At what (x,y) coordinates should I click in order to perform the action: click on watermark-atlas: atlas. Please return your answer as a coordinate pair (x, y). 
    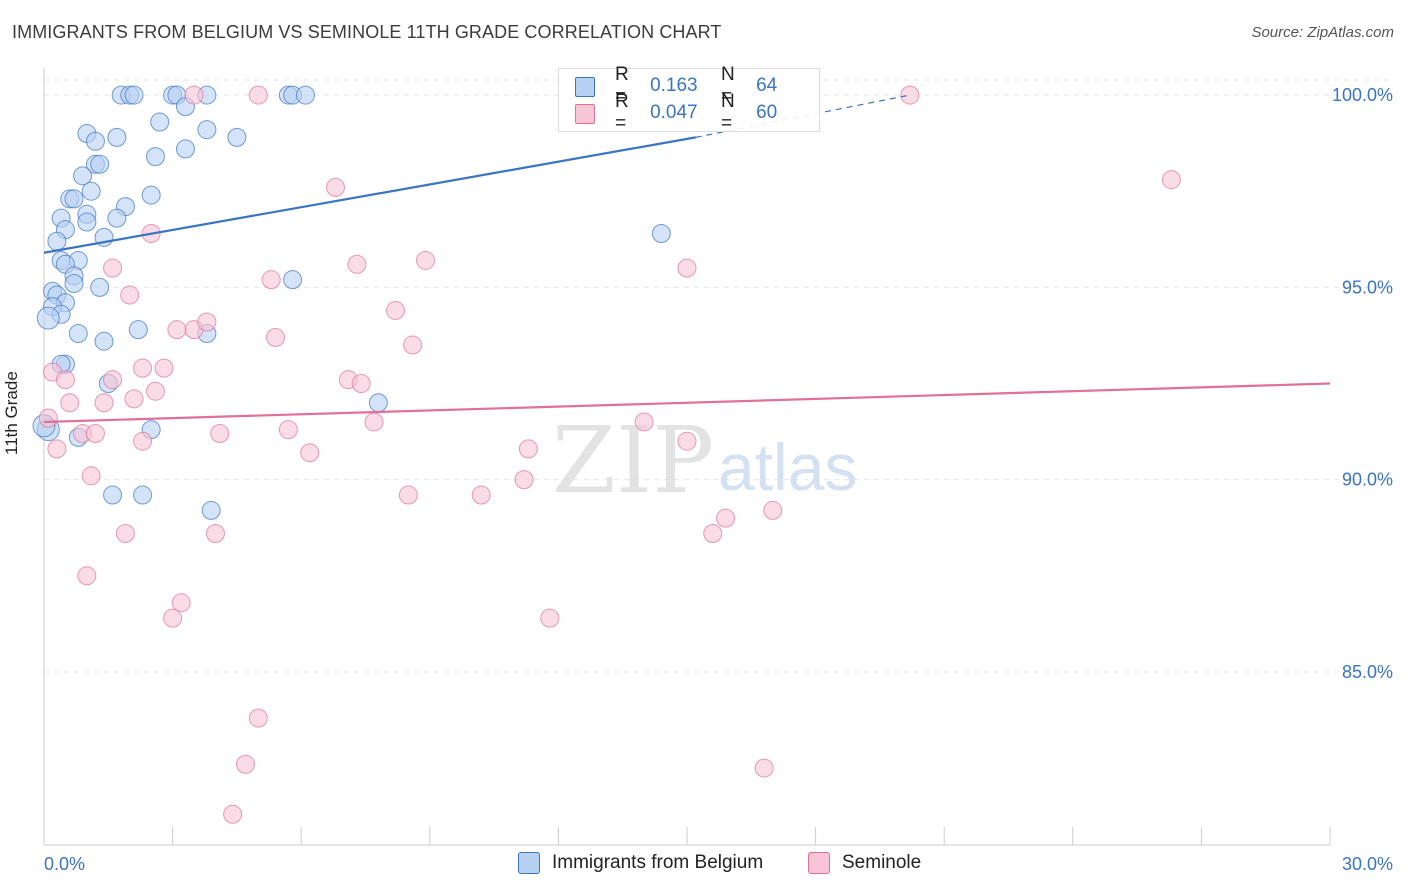
    Looking at the image, I should click on (787, 467).